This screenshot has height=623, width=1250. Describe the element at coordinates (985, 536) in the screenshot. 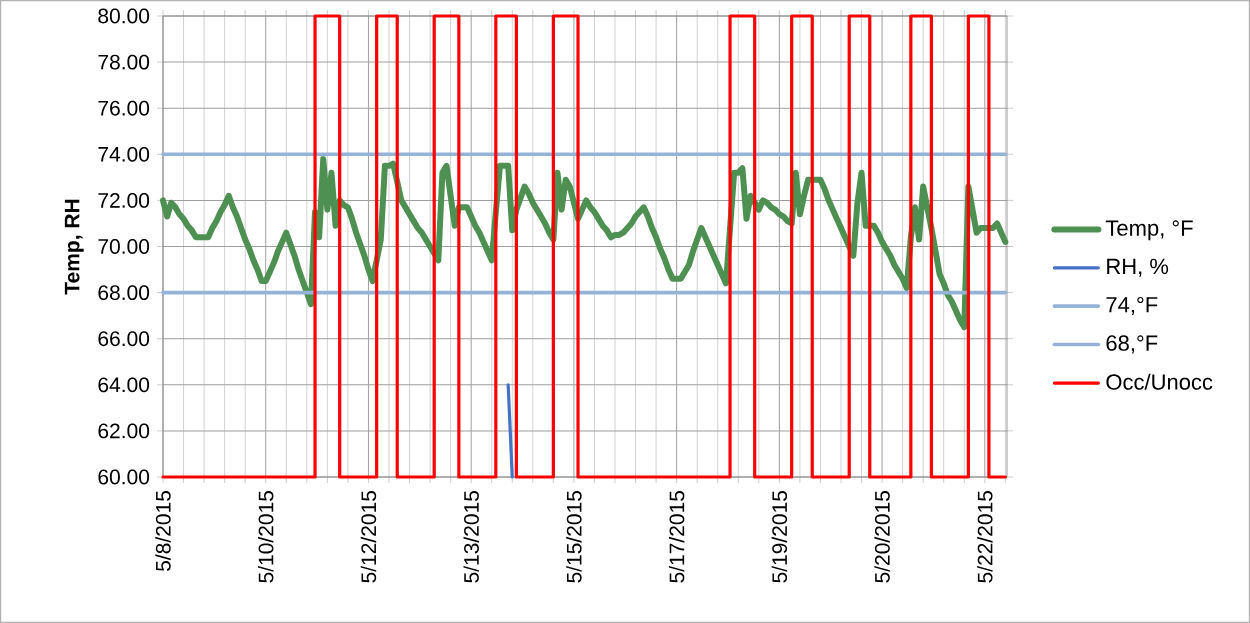

I see `x-tick-label: 5/22/2015` at that location.